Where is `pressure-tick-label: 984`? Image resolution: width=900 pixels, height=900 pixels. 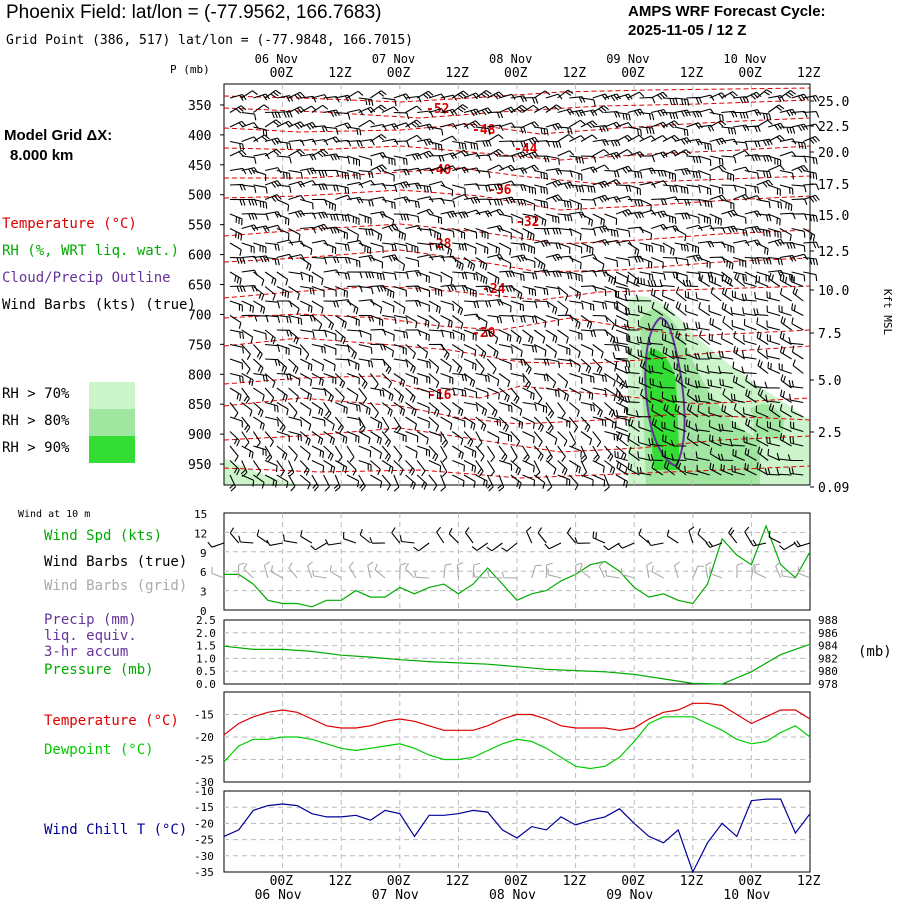
pressure-tick-label: 984 is located at coordinates (828, 646).